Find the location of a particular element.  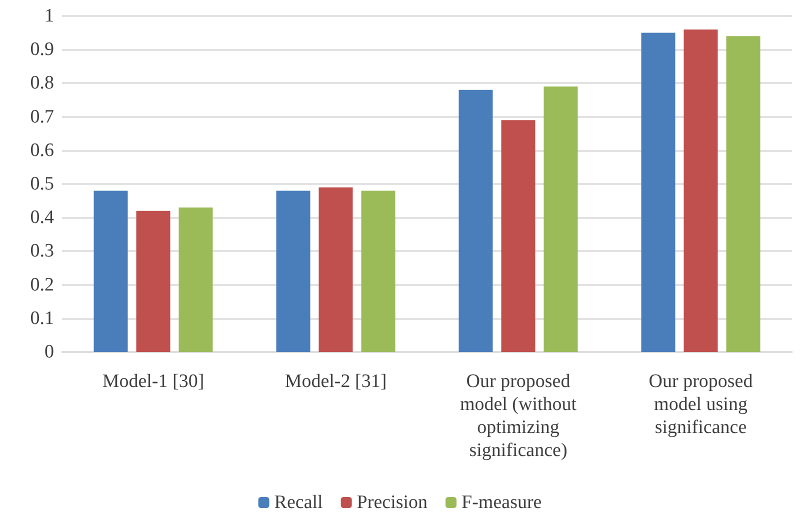

x-tick-label: Our proposed model using significance is located at coordinates (701, 404).